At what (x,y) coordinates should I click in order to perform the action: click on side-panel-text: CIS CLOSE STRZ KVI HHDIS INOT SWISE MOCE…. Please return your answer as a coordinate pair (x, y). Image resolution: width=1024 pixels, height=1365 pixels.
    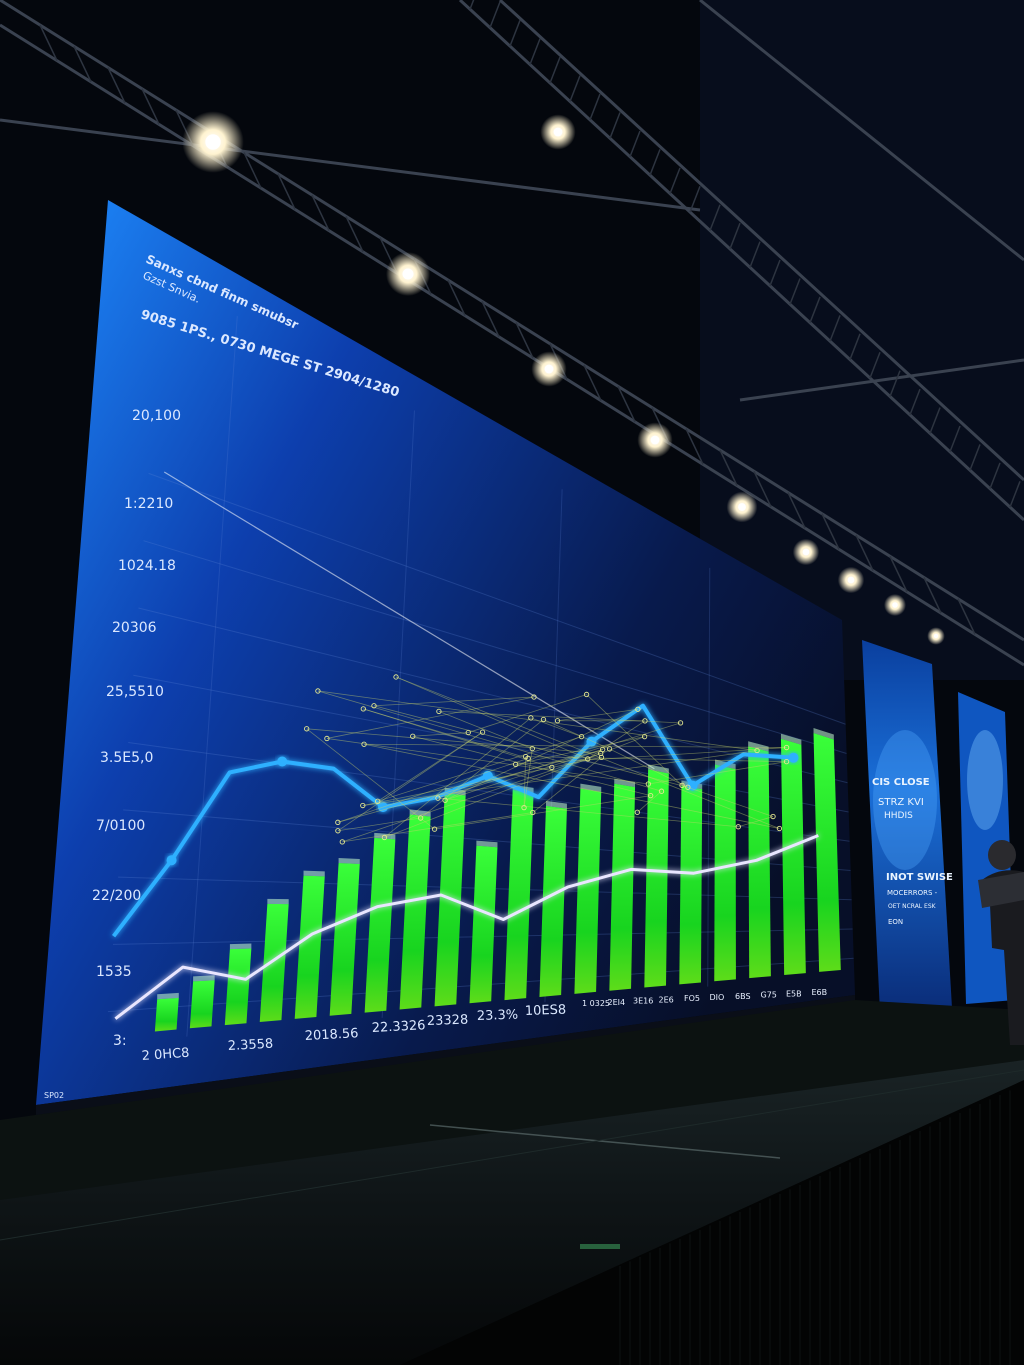
    Looking at the image, I should click on (912, 851).